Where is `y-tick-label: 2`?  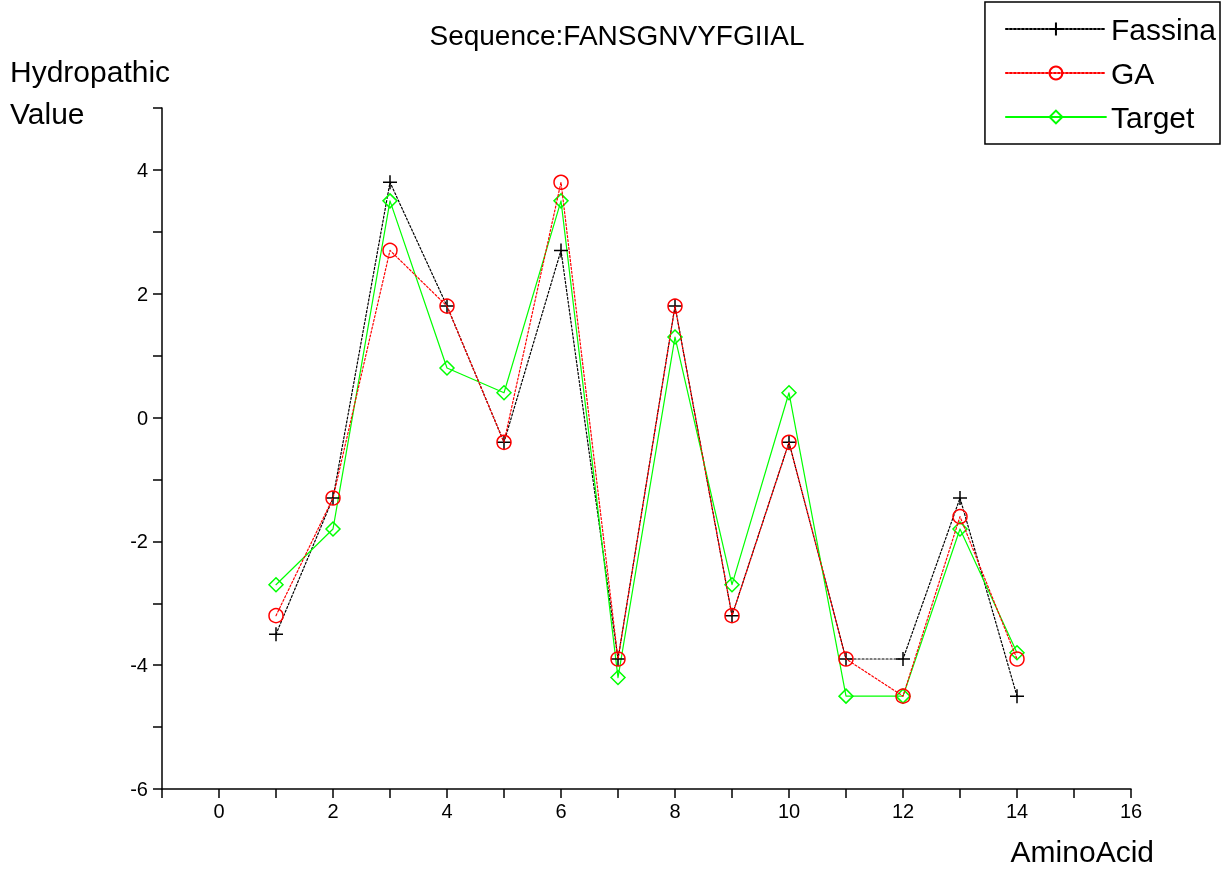
y-tick-label: 2 is located at coordinates (142, 293).